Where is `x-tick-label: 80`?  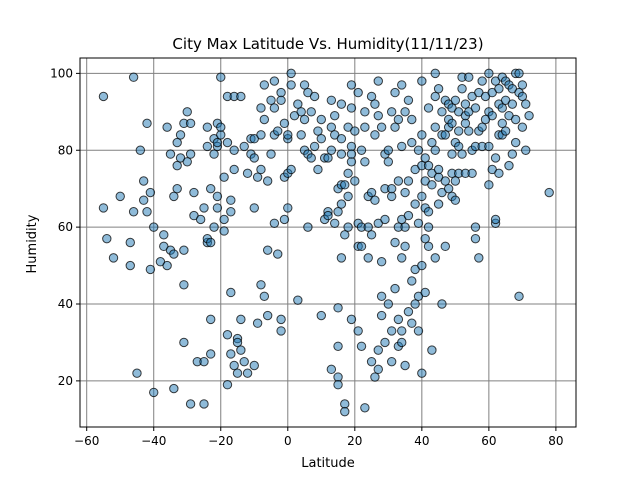 x-tick-label: 80 is located at coordinates (555, 441).